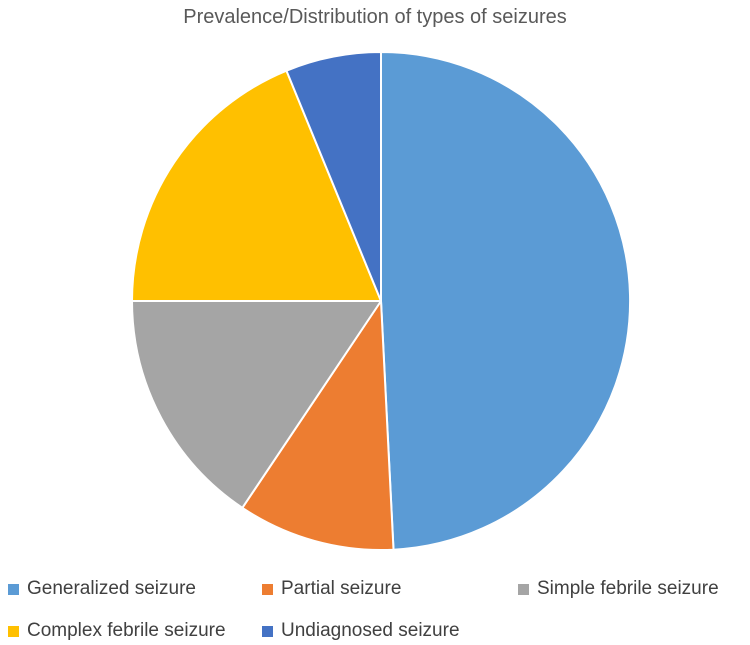 The image size is (750, 645). What do you see at coordinates (333, 176) in the screenshot?
I see `pie-slice-undiagnosed-seizure` at bounding box center [333, 176].